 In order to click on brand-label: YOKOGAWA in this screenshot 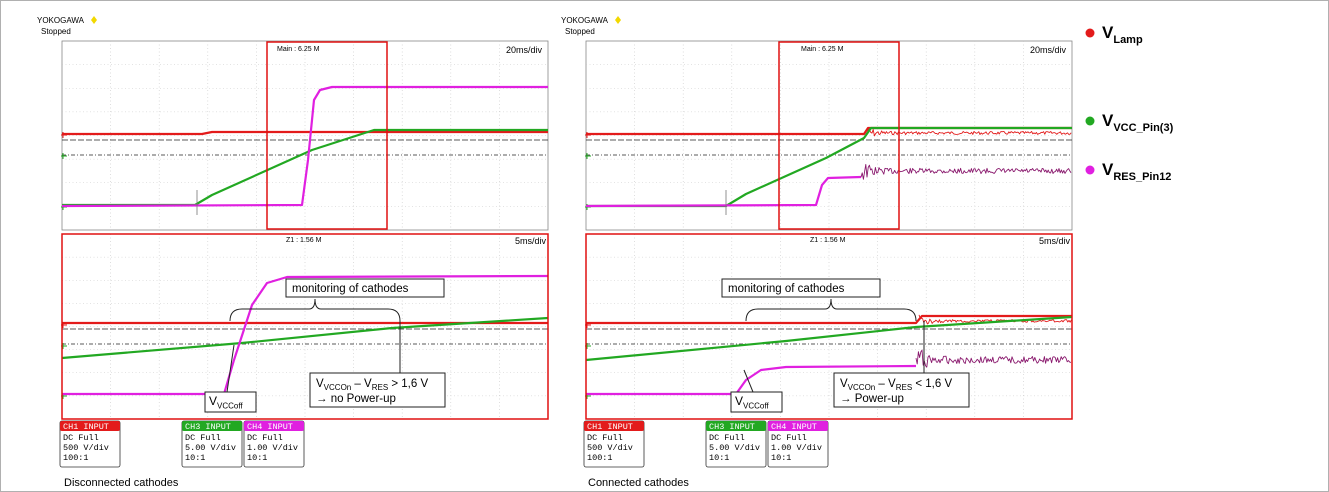, I will do `click(585, 20)`.